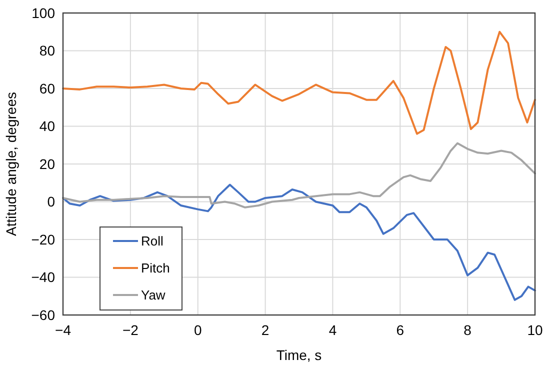 Image resolution: width=550 pixels, height=372 pixels. I want to click on y-tick-label: 20, so click(47, 164).